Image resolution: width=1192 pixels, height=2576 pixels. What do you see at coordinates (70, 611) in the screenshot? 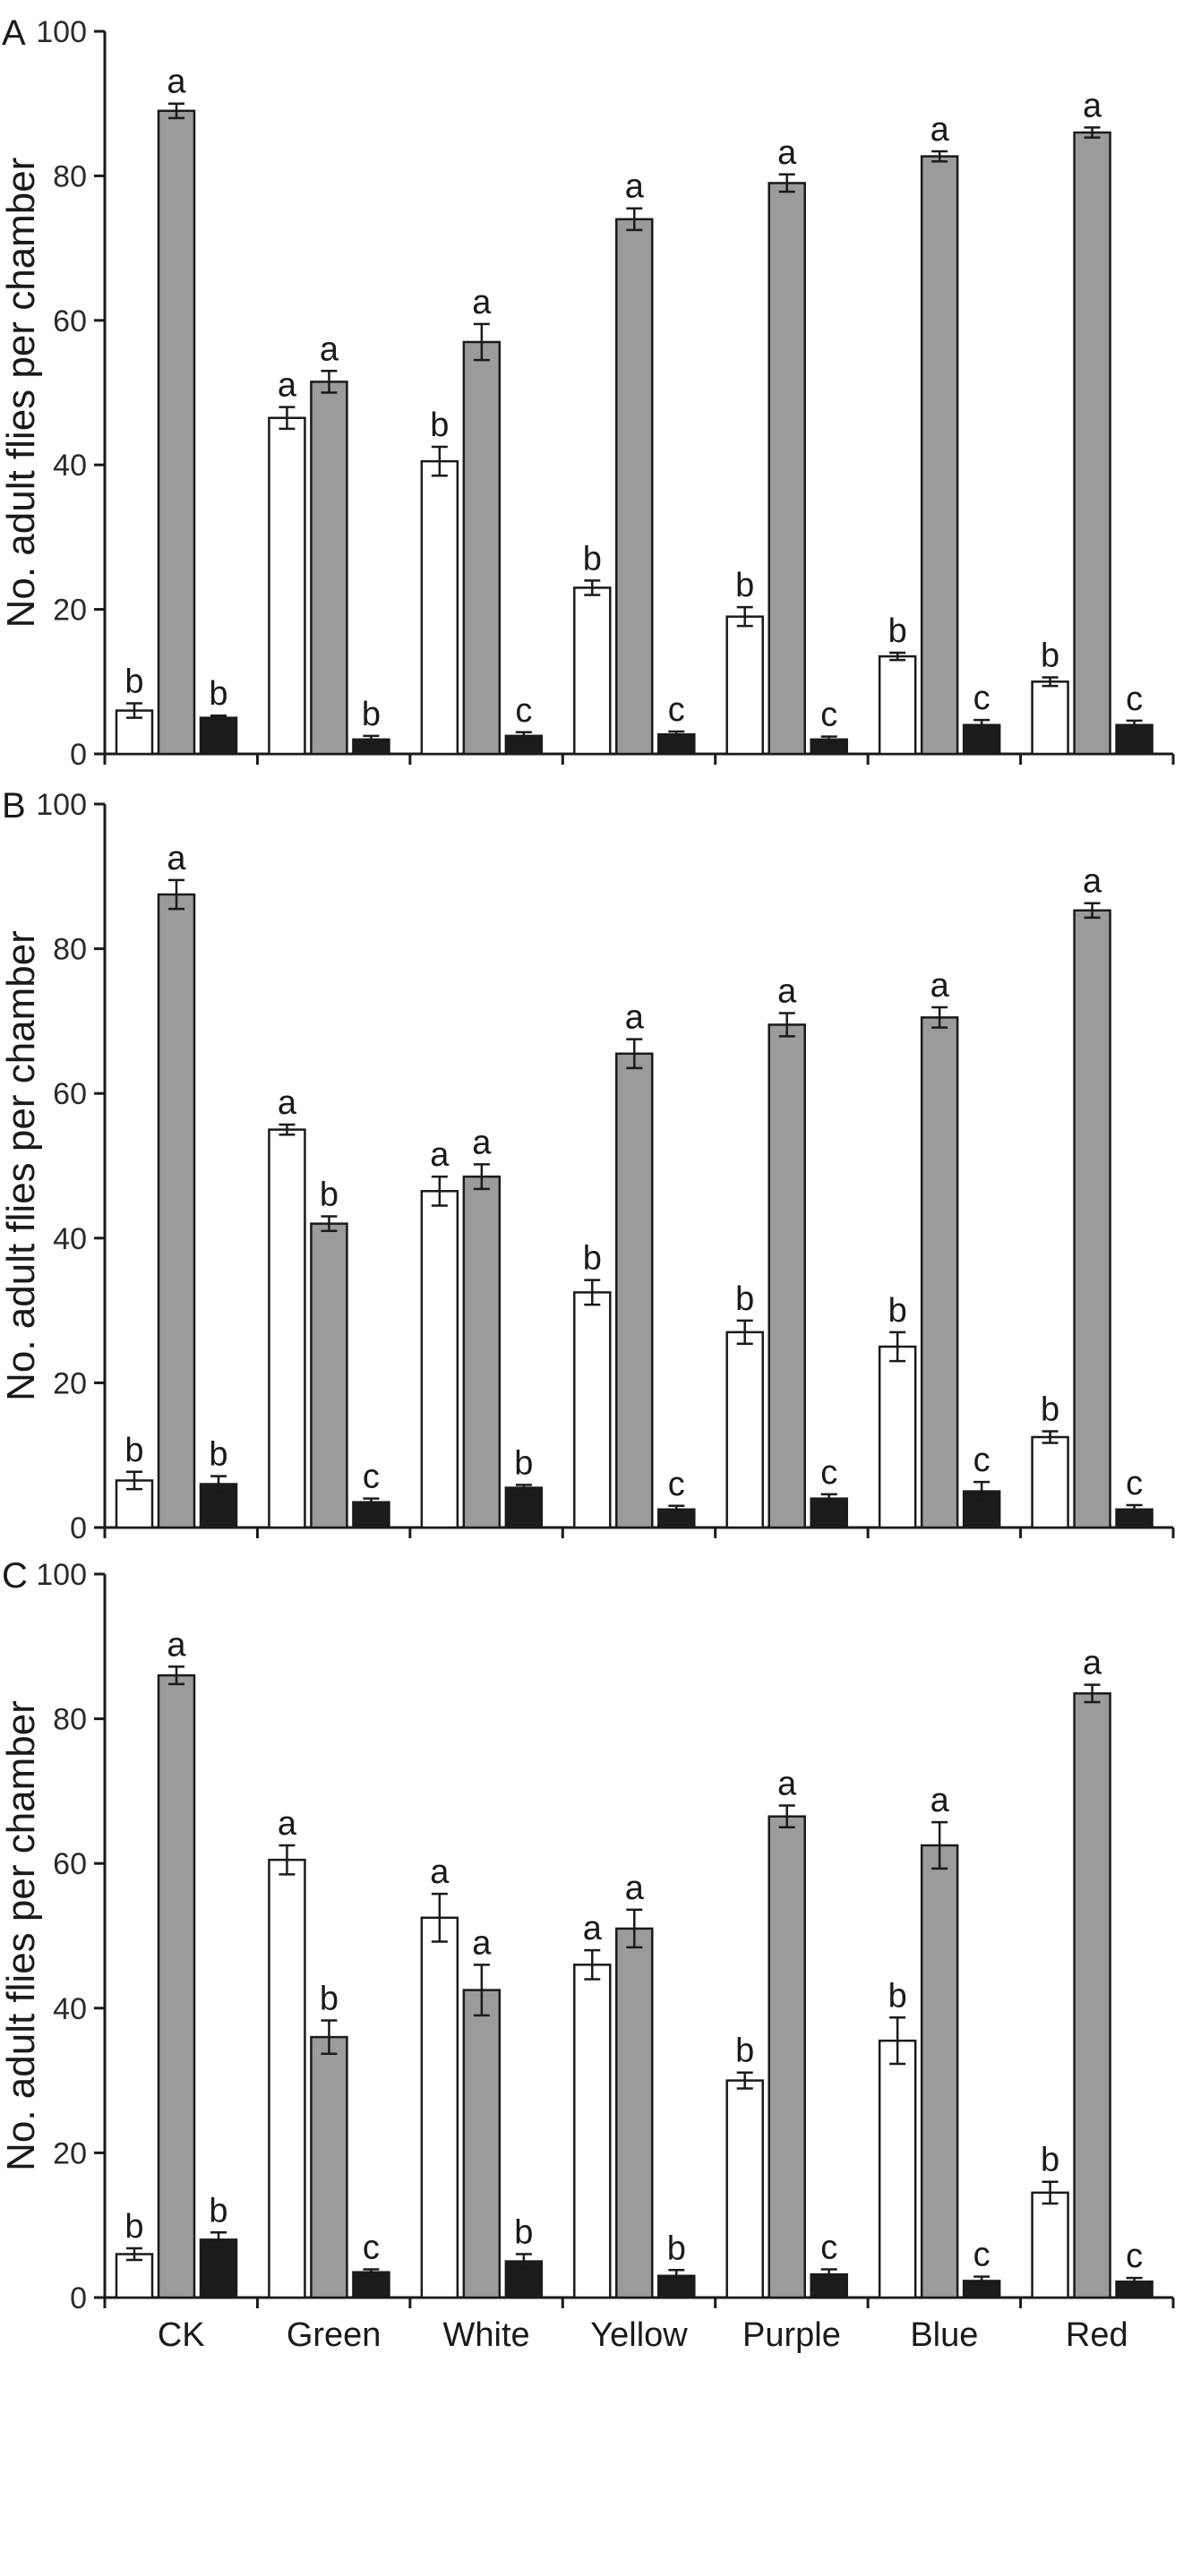
I see `y-tick-label: 20` at bounding box center [70, 611].